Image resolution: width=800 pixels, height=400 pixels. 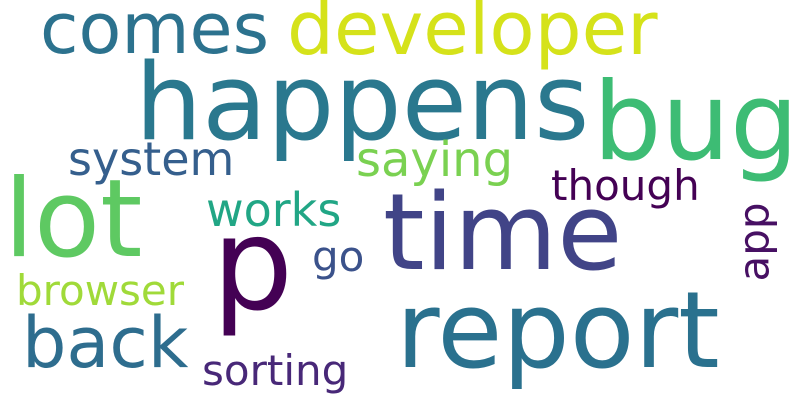 I want to click on word-comes: comes, so click(x=155, y=35).